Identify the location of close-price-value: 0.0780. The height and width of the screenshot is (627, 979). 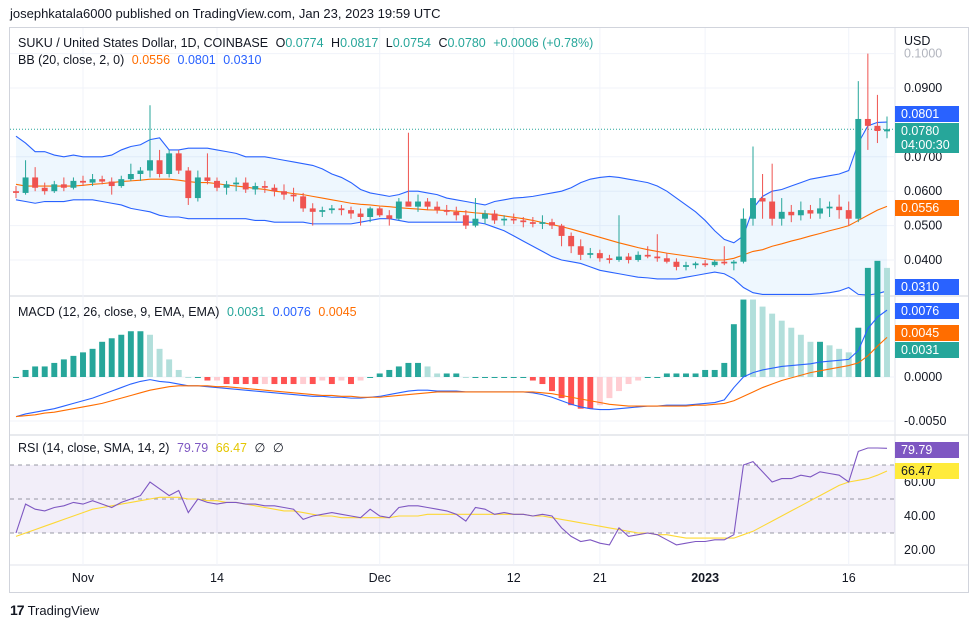
(920, 131).